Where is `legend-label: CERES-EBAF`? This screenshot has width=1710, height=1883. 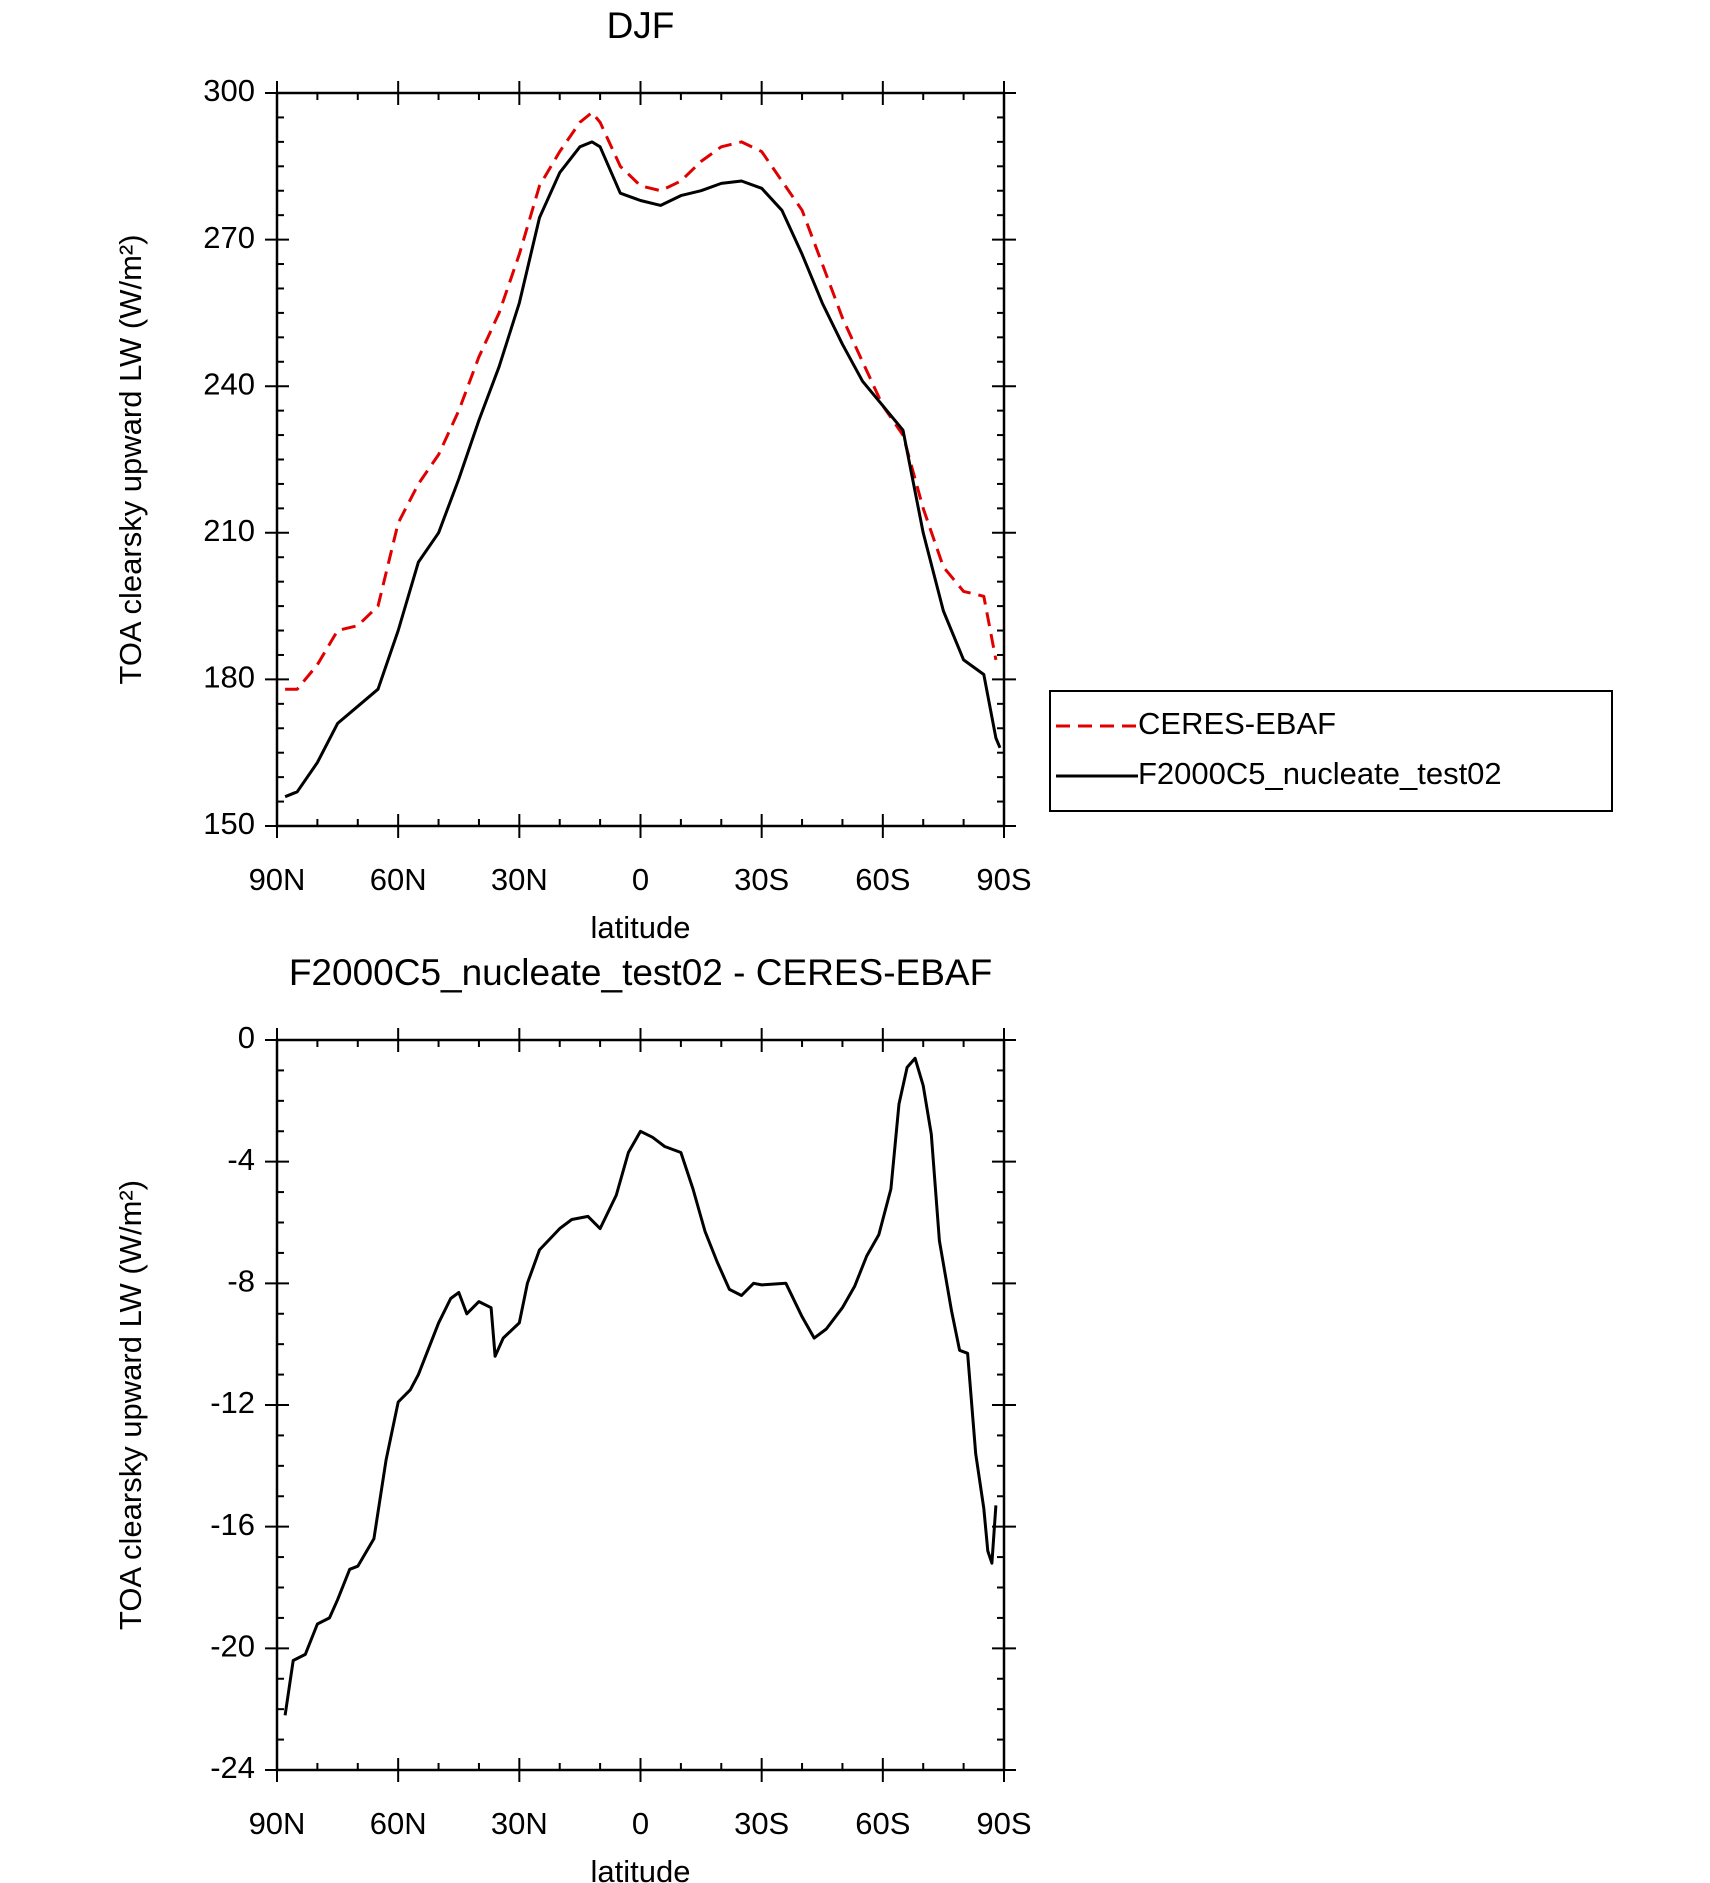
legend-label: CERES-EBAF is located at coordinates (1237, 723).